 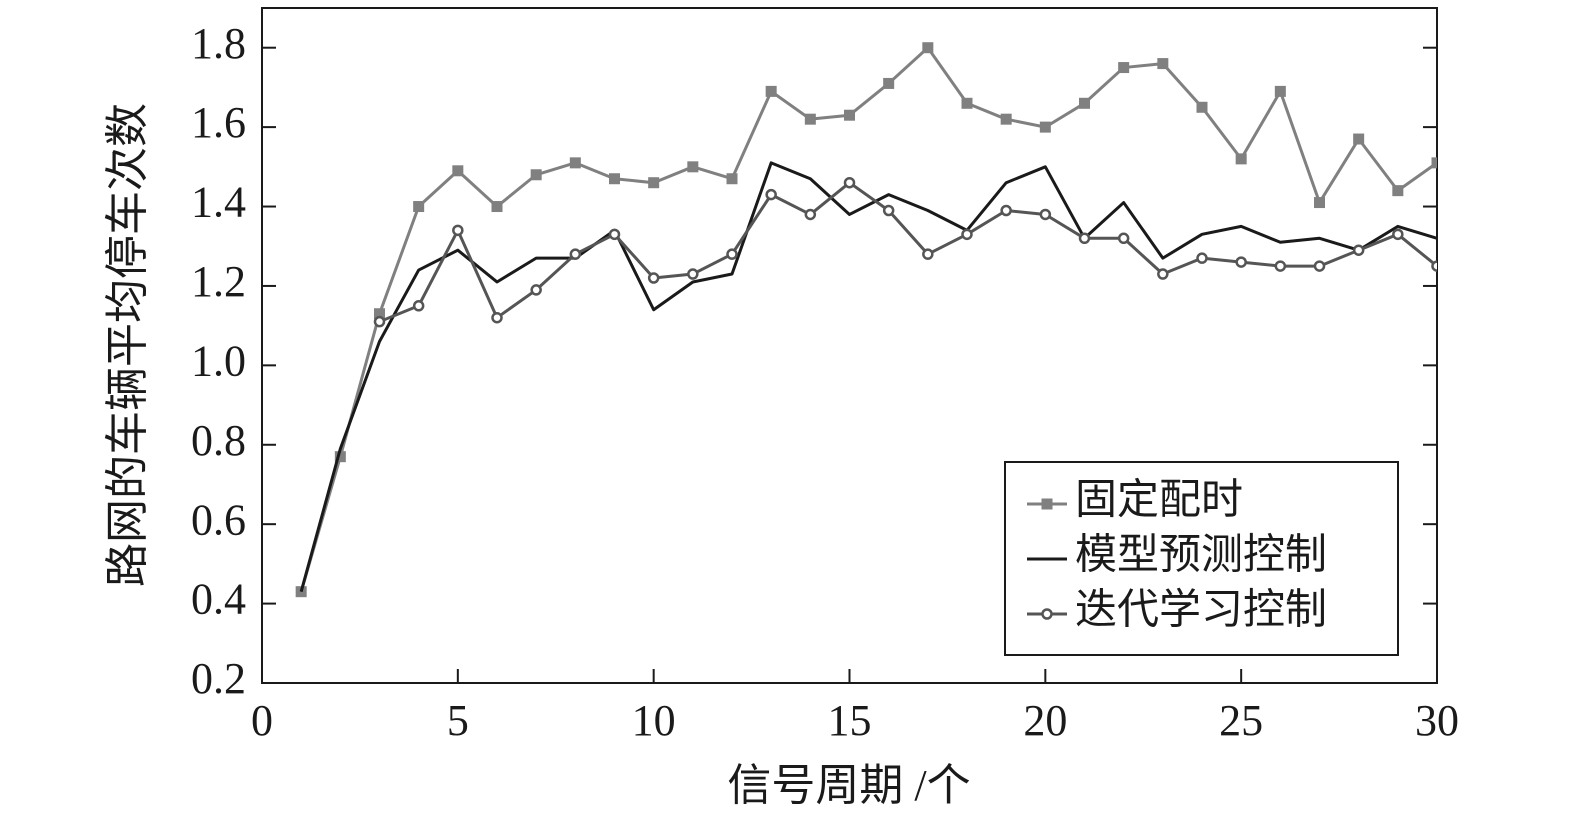 I want to click on y-axis-label: 路网的车辆平均停车次数, so click(x=127, y=345).